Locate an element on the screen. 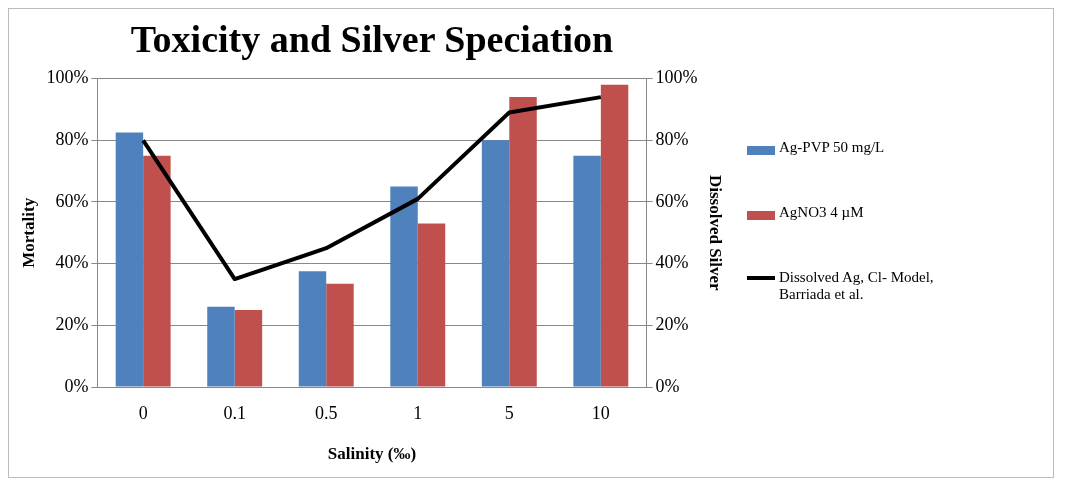  y2-tick-label: 100% is located at coordinates (676, 77).